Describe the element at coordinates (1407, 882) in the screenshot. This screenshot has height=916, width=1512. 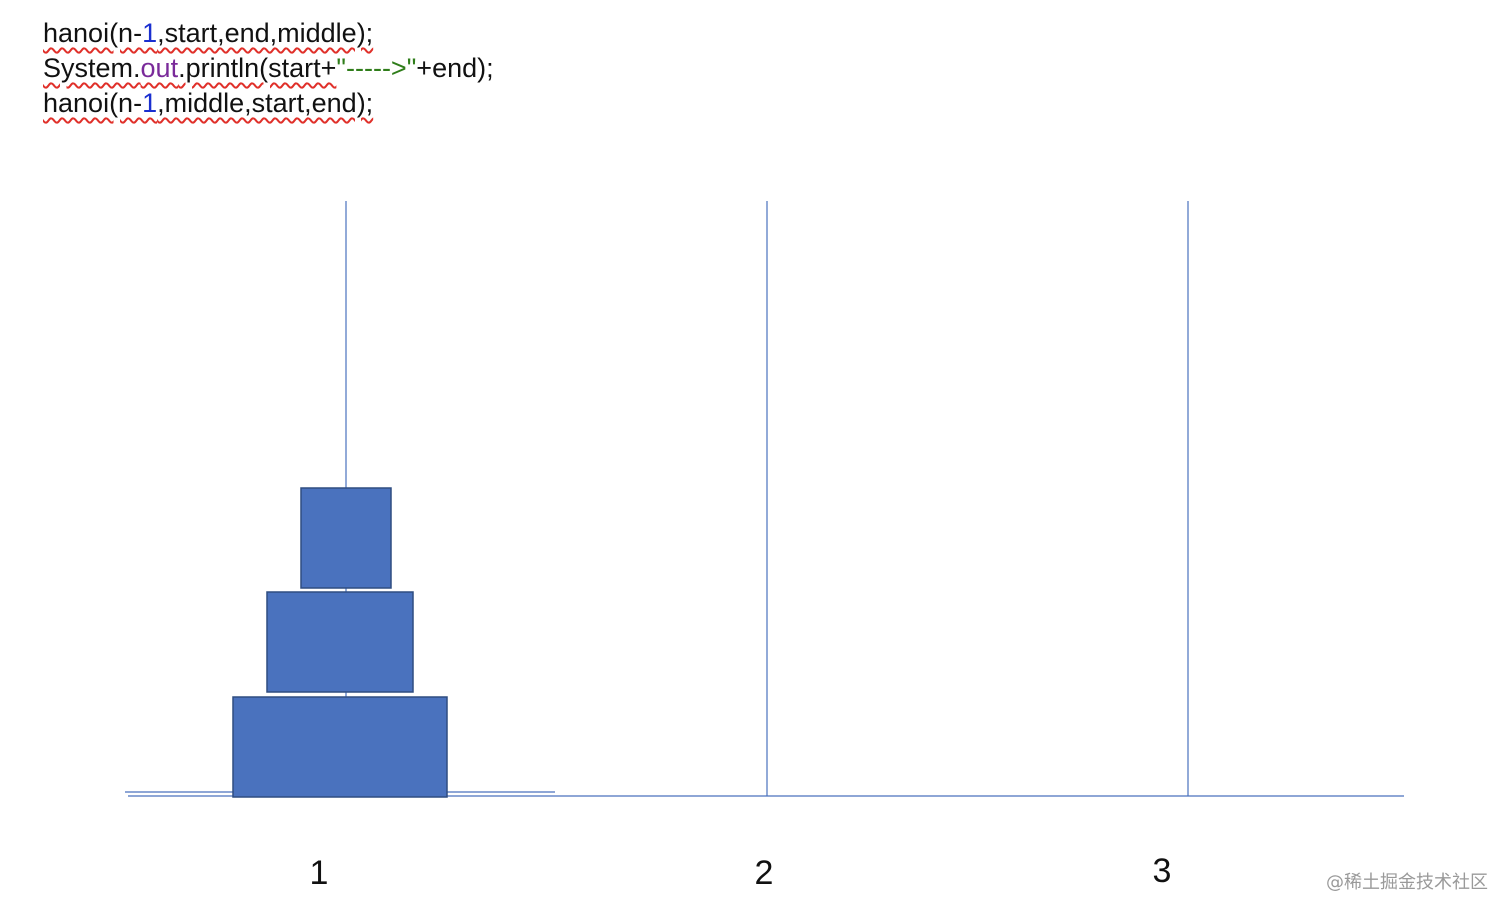
I see `watermark: @稀土掘金技术社区` at that location.